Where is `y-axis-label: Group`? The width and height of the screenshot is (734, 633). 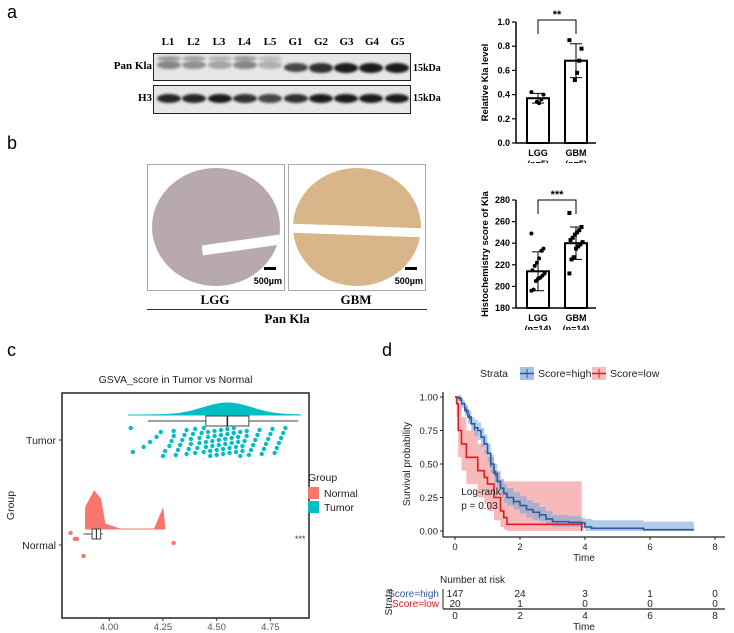 y-axis-label: Group is located at coordinates (11, 505).